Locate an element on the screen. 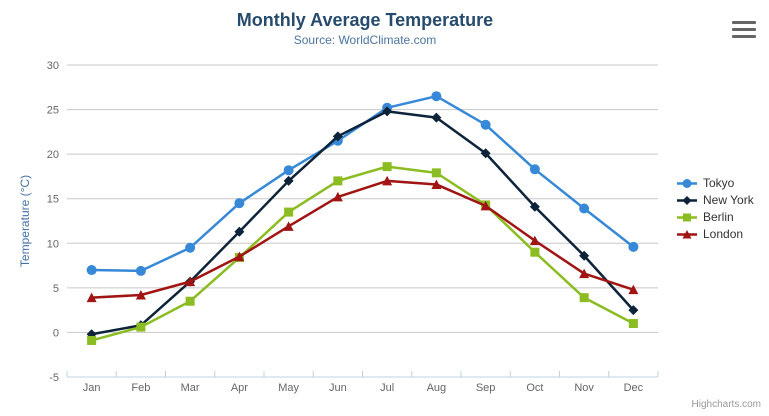 Image resolution: width=769 pixels, height=416 pixels. legend: Tokyo New York Berlin London is located at coordinates (715, 209).